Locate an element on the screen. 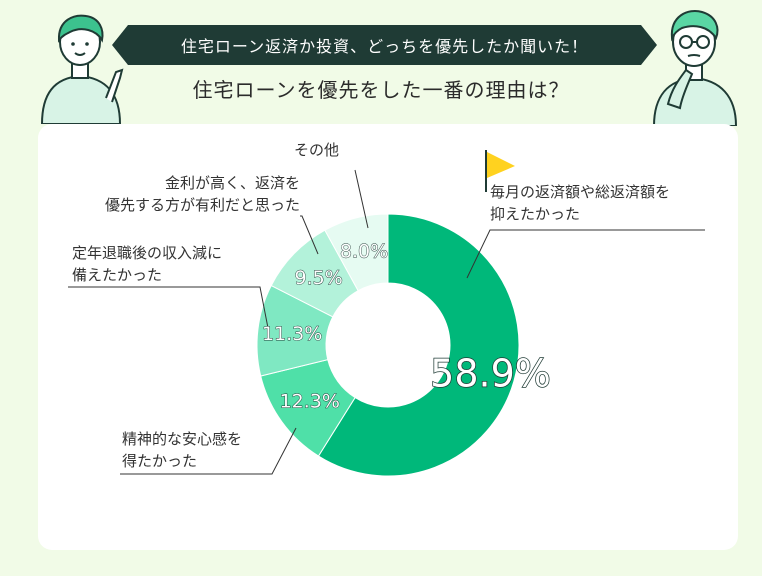 Image resolution: width=762 pixels, height=576 pixels. value-label-0: 58.9% is located at coordinates (490, 373).